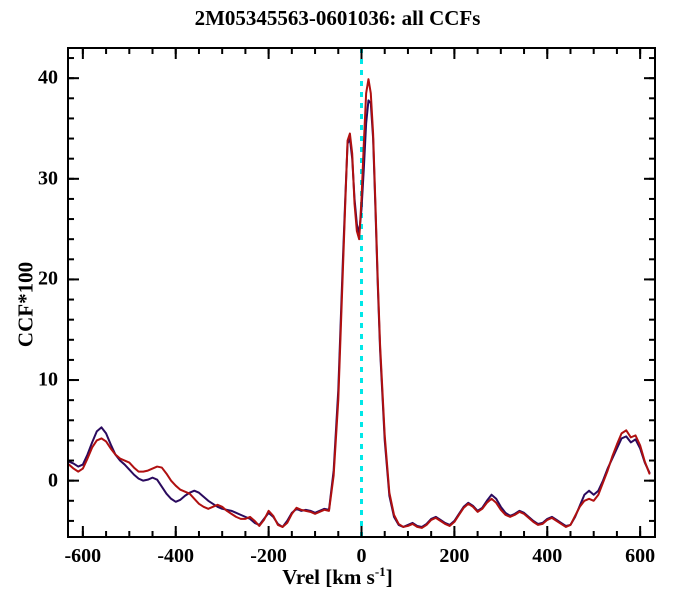  Describe the element at coordinates (389, 577) in the screenshot. I see `x-axis-label-bracket: ]` at that location.